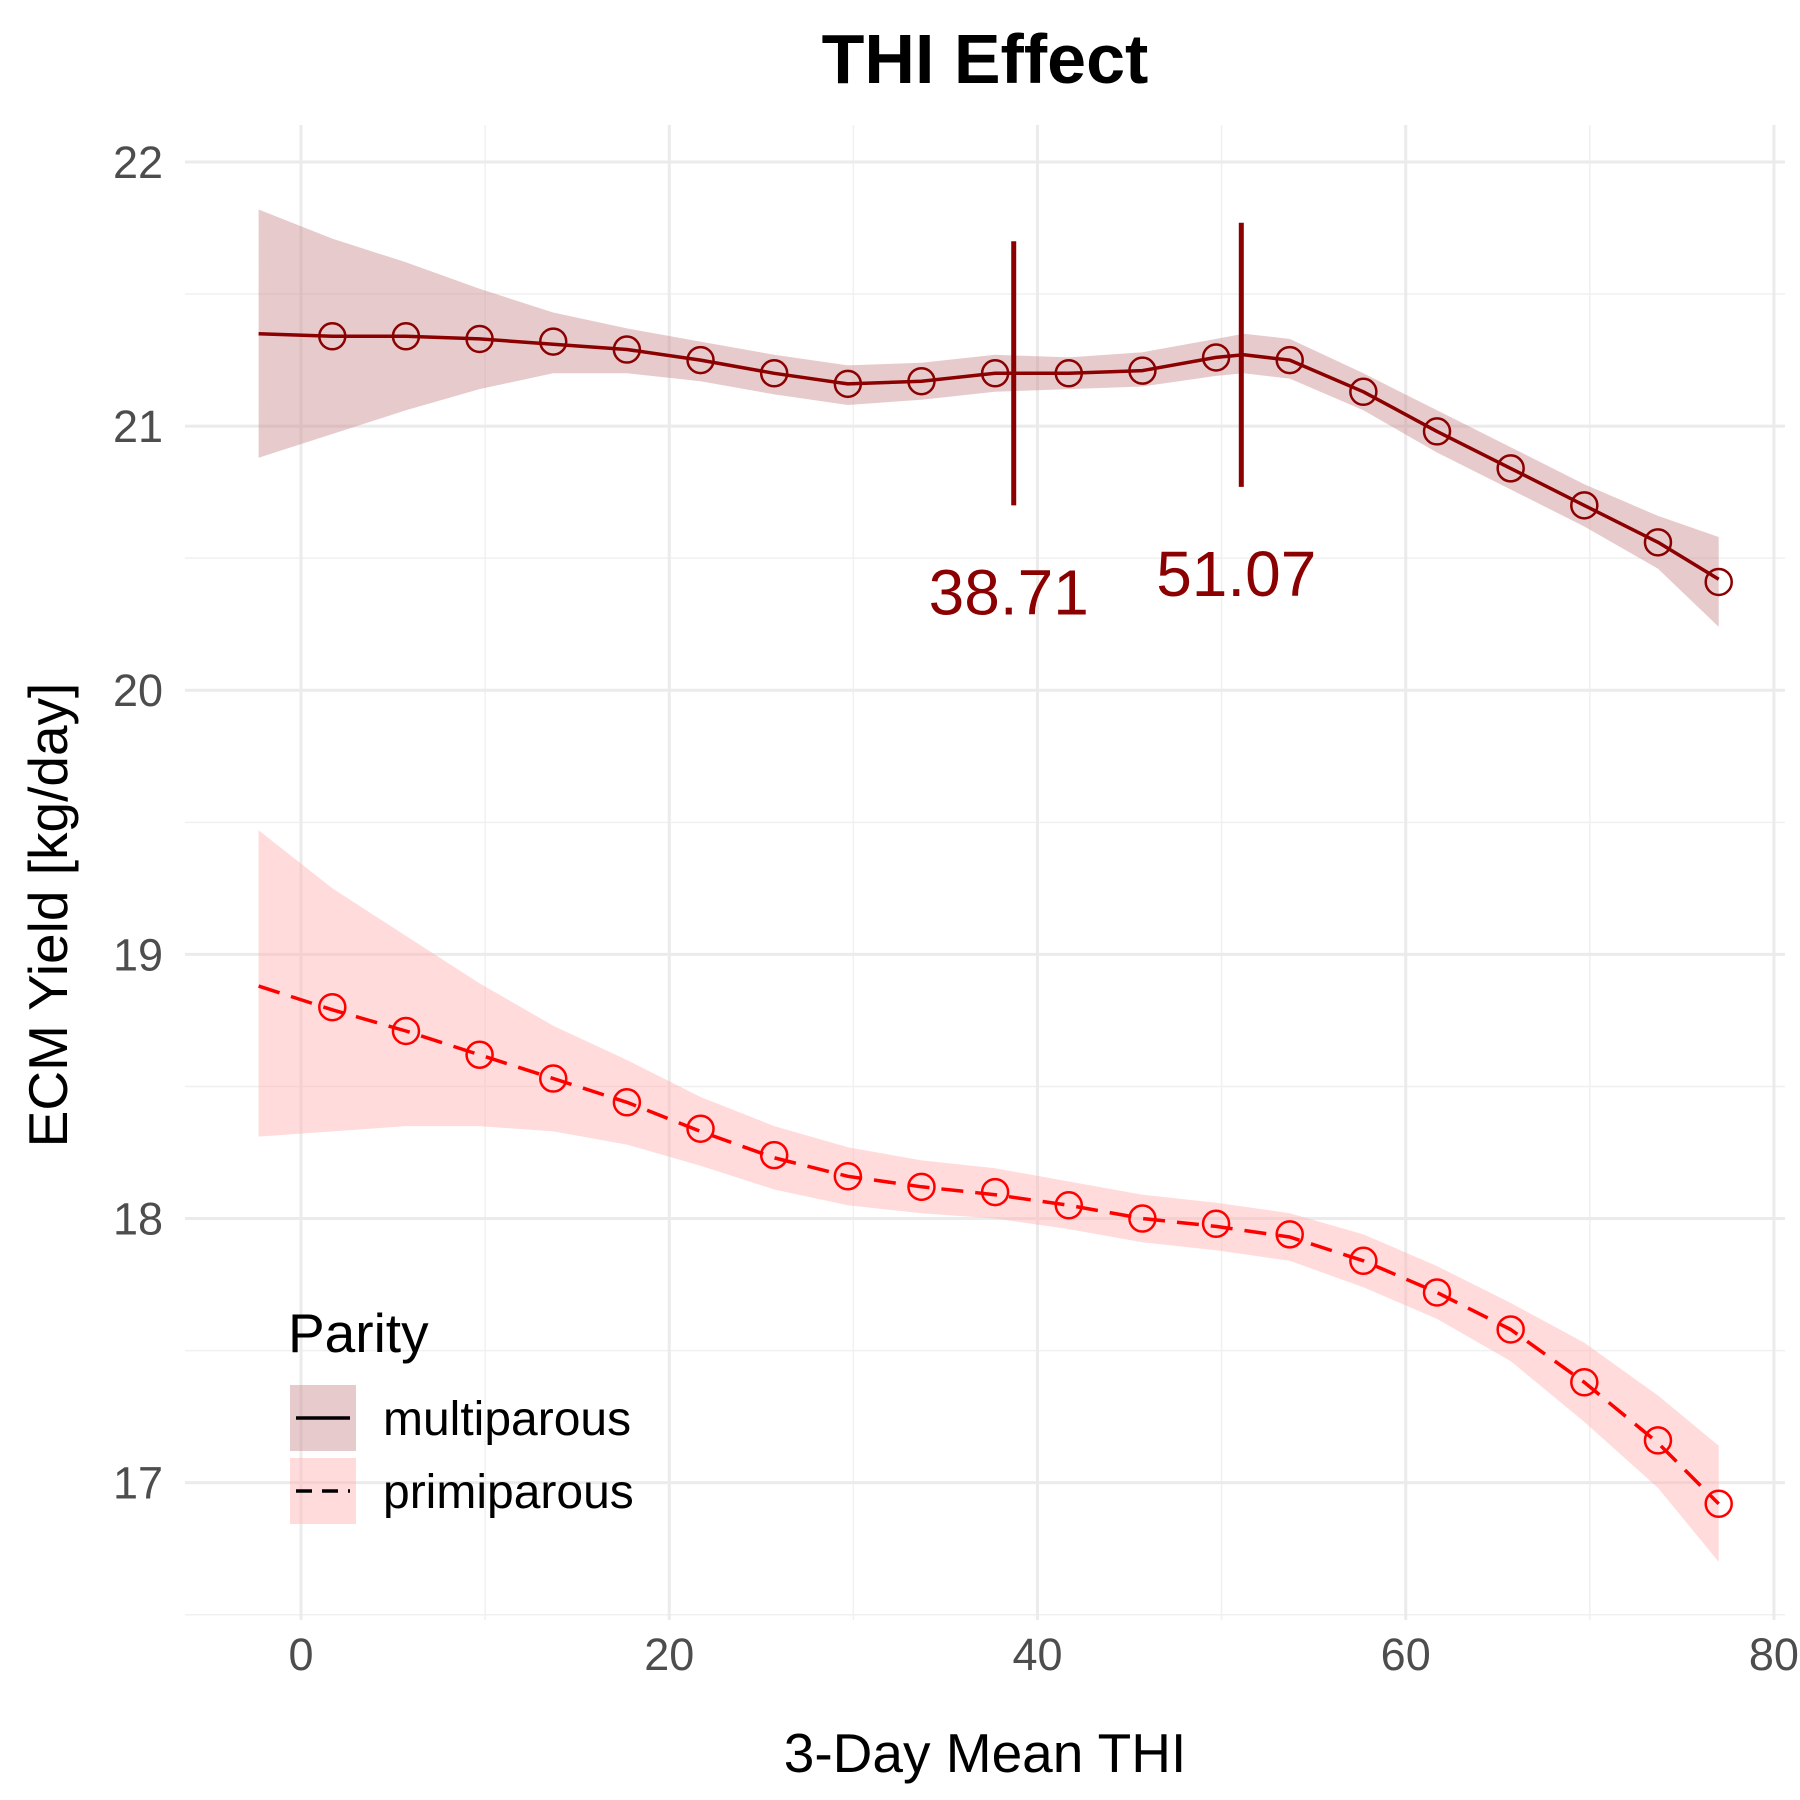  I want to click on legend-label-primiparous: primiparous, so click(508, 1492).